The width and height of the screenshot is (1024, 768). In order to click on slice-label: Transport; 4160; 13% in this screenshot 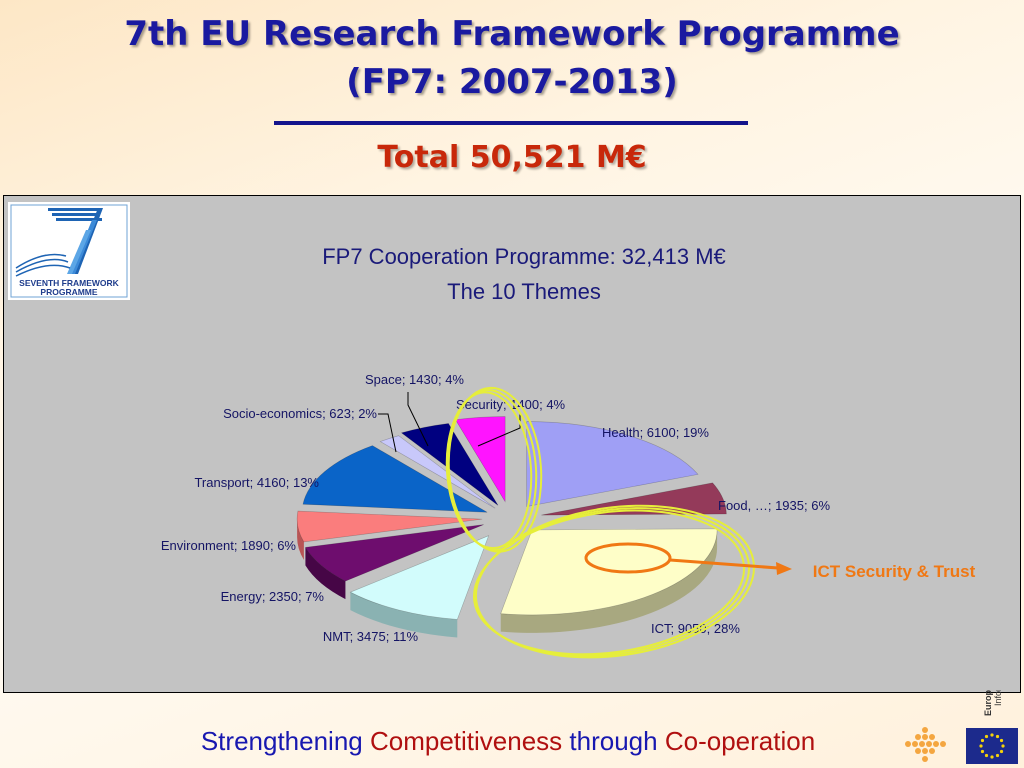, I will do `click(256, 482)`.